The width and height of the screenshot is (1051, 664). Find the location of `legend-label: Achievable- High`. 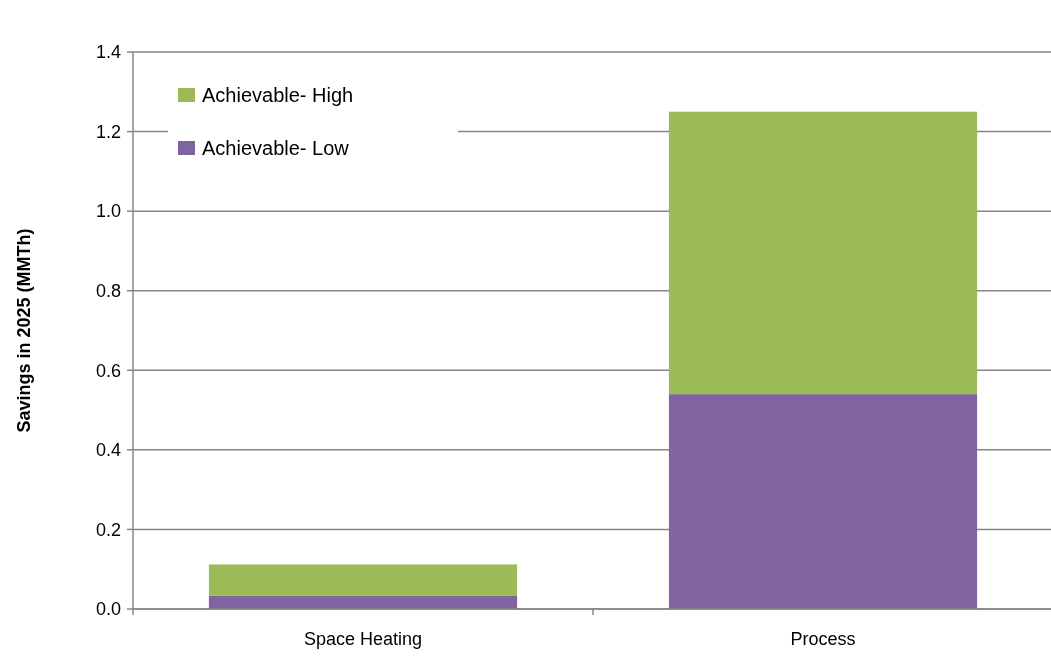

legend-label: Achievable- High is located at coordinates (278, 95).